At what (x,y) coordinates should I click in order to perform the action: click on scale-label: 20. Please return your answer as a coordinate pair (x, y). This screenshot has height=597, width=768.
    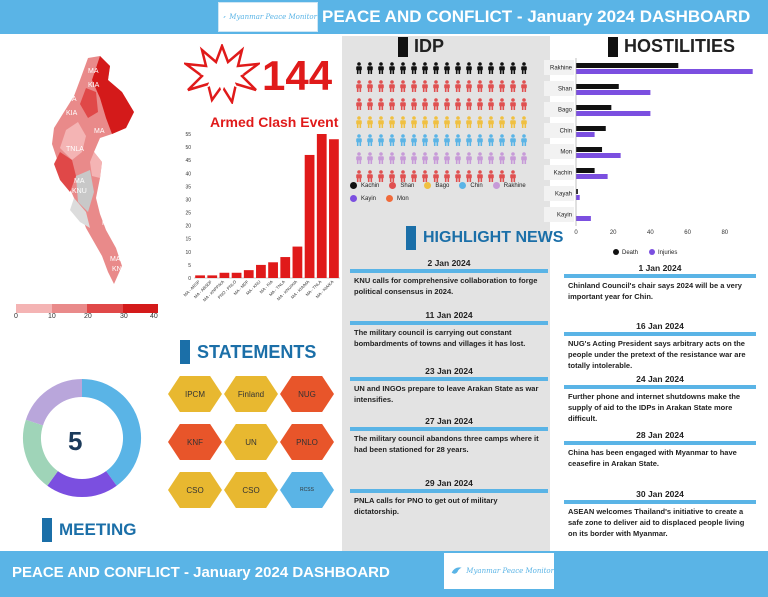
    Looking at the image, I should click on (88, 316).